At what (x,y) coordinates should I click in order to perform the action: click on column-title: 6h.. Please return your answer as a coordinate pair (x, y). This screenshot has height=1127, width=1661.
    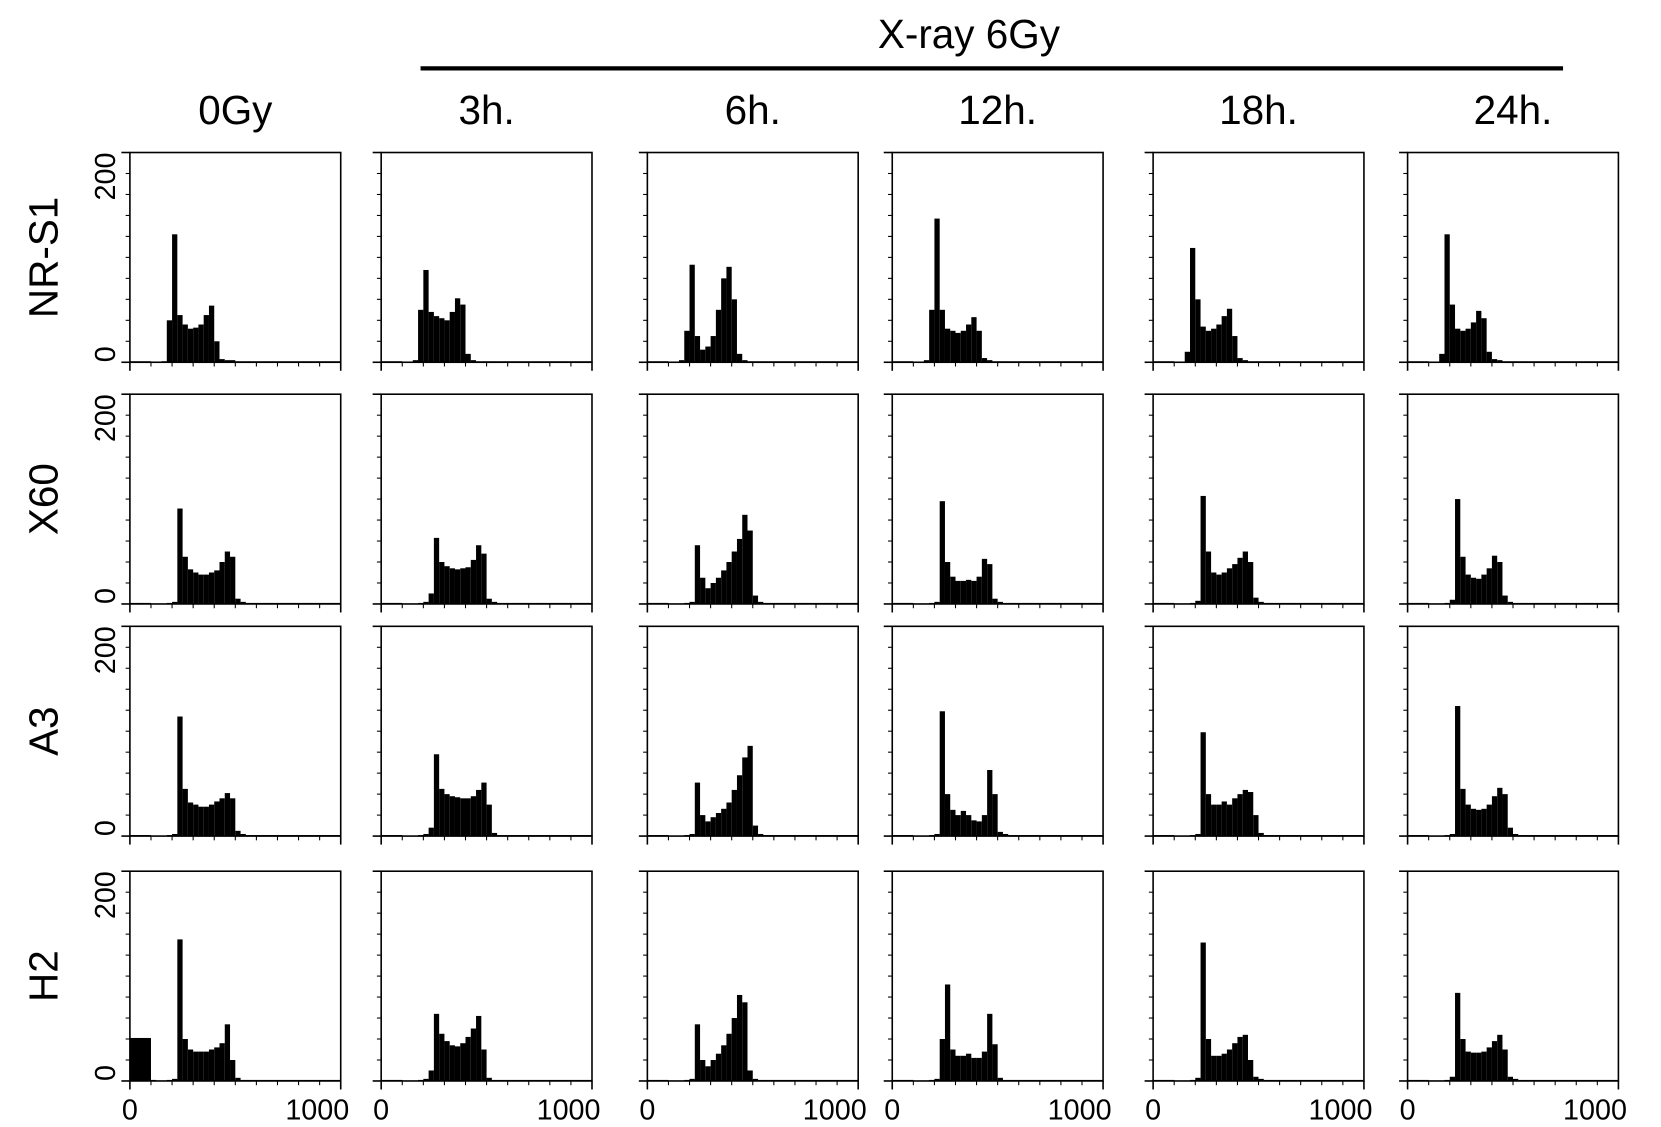
    Looking at the image, I should click on (753, 110).